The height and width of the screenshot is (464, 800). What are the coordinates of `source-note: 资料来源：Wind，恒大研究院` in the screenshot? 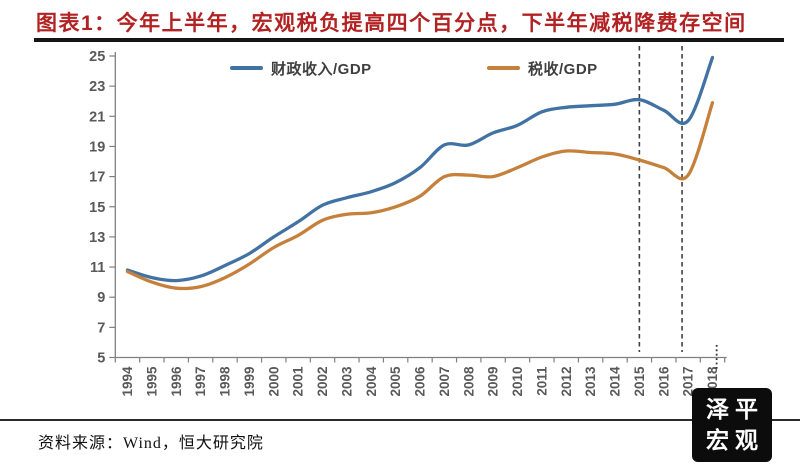 It's located at (151, 443).